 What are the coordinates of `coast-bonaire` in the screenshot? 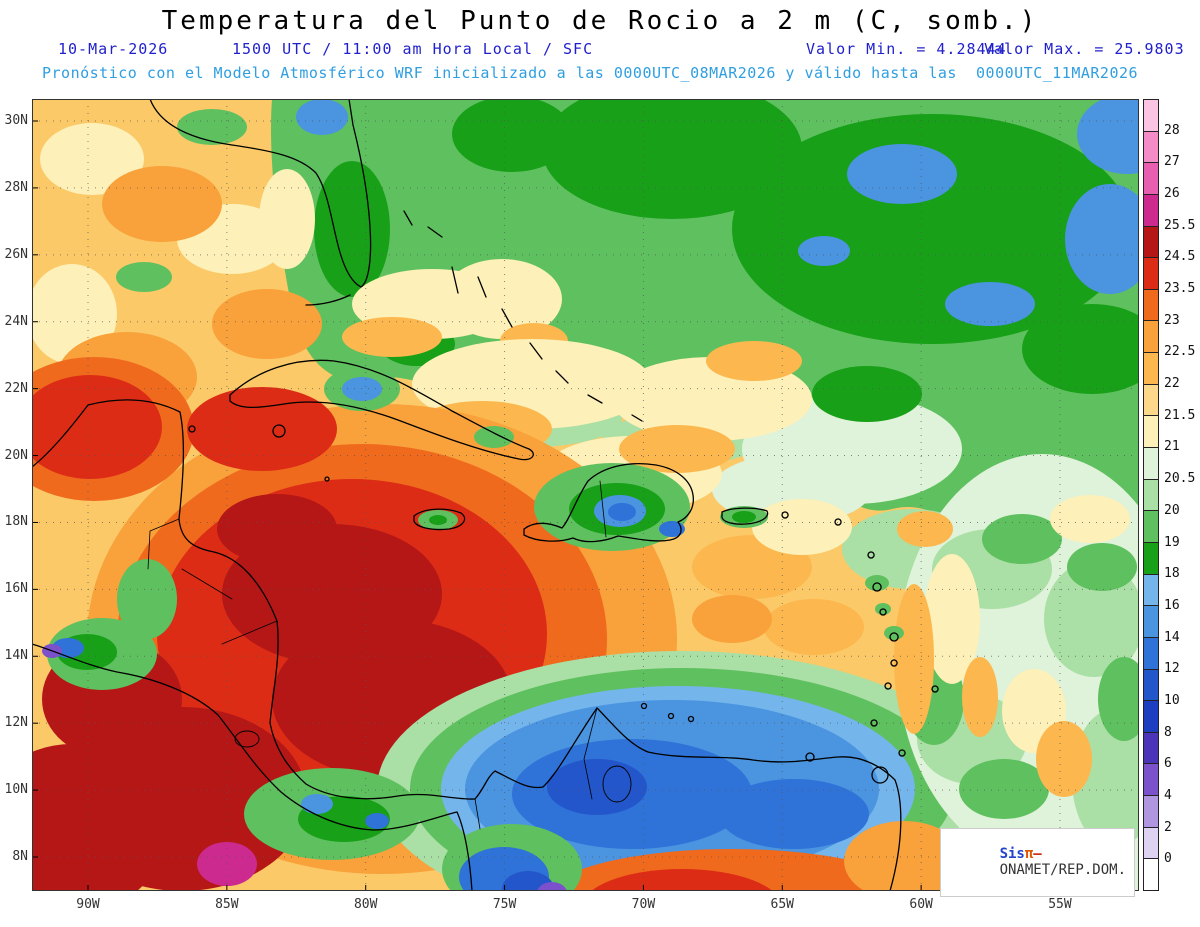 It's located at (691, 719).